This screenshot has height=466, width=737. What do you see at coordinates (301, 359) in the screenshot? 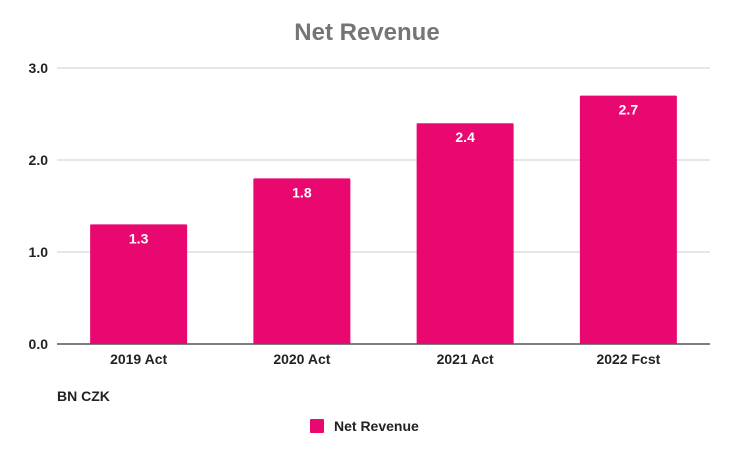
I see `x-tick-label: 2020 Act` at bounding box center [301, 359].